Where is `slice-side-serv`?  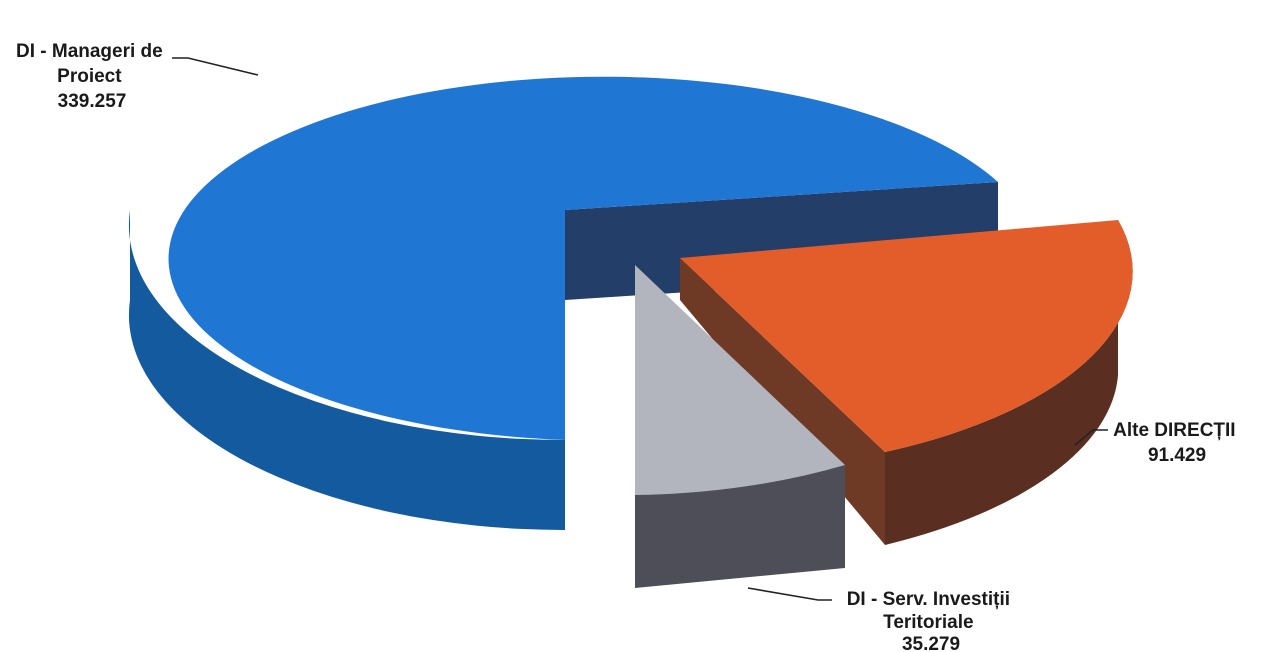 slice-side-serv is located at coordinates (740, 526).